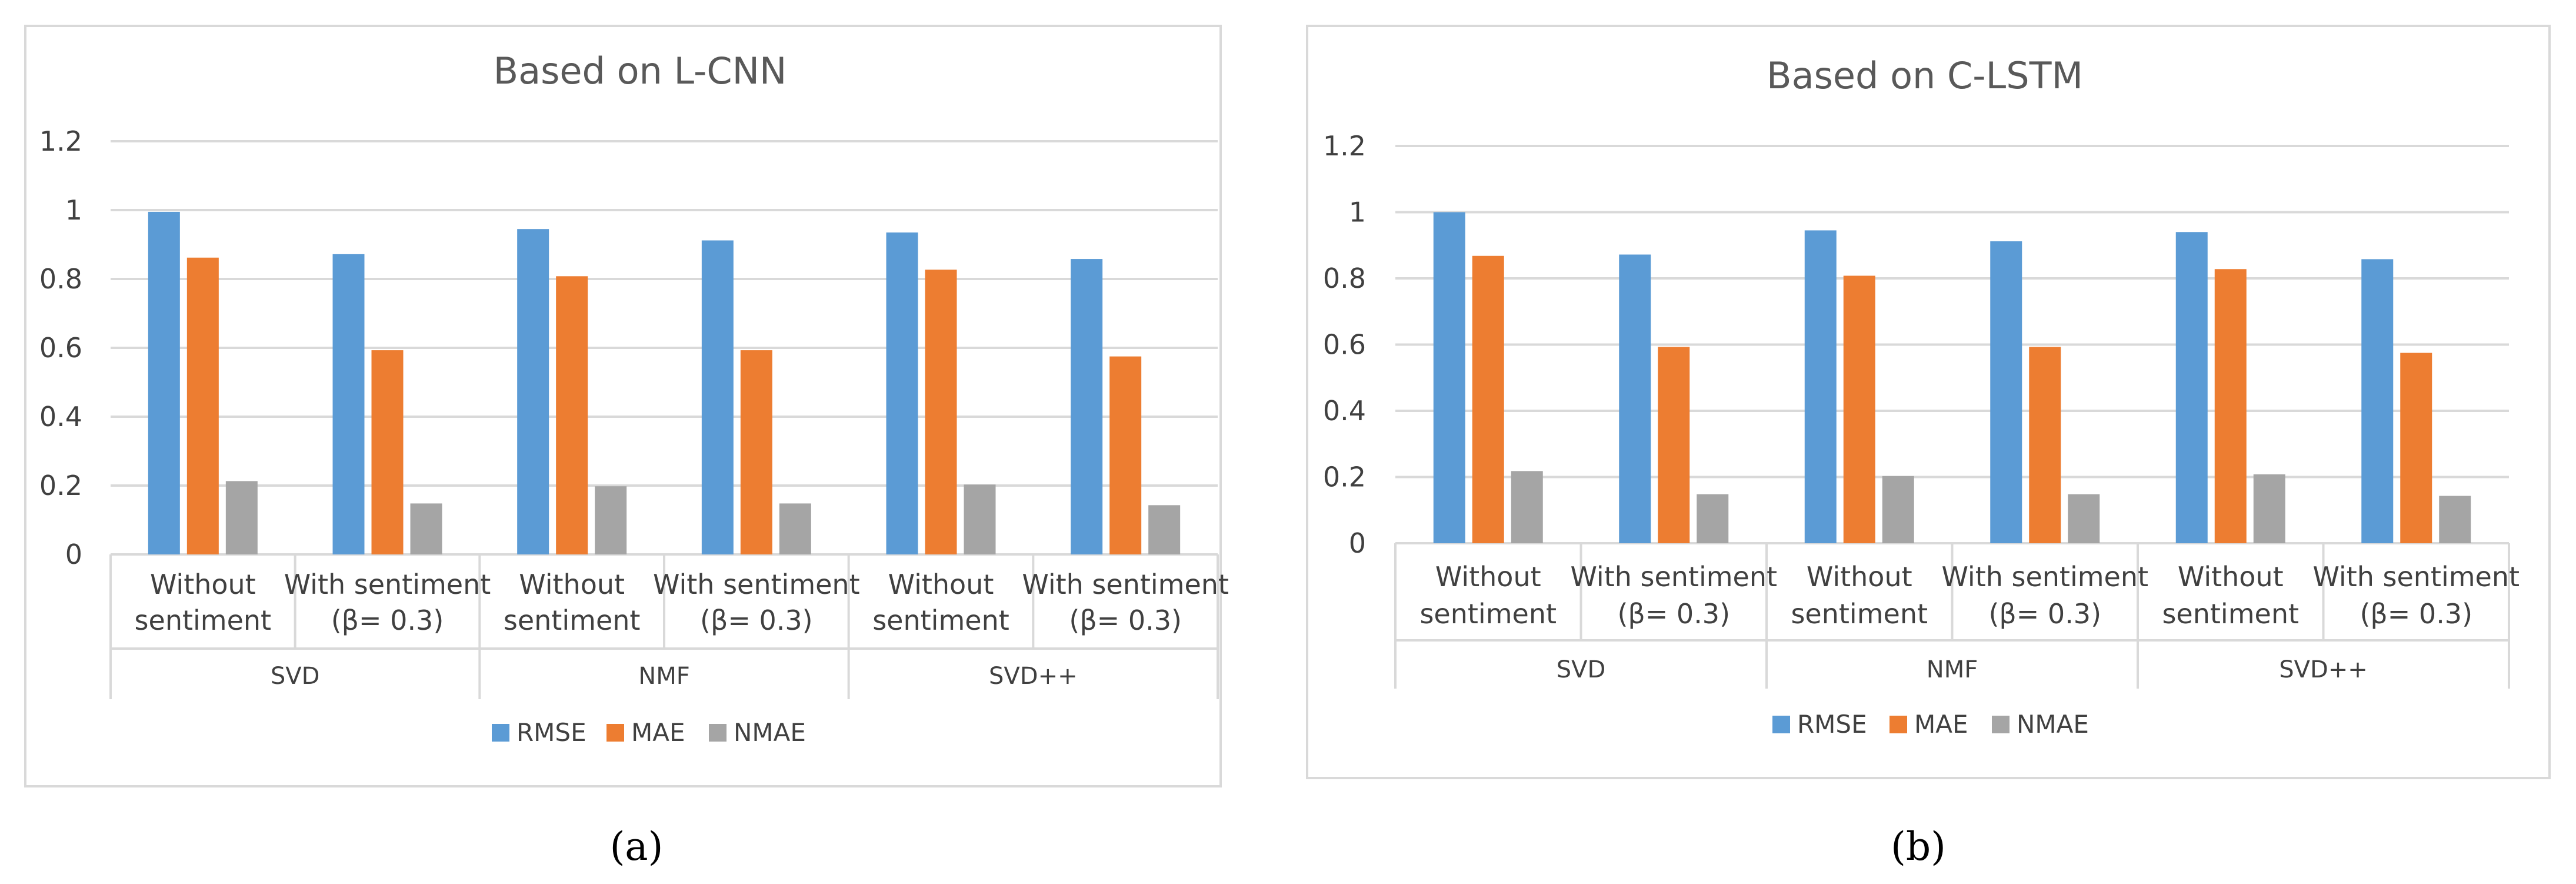 This screenshot has width=2576, height=884. I want to click on figure-caption: (a), so click(637, 846).